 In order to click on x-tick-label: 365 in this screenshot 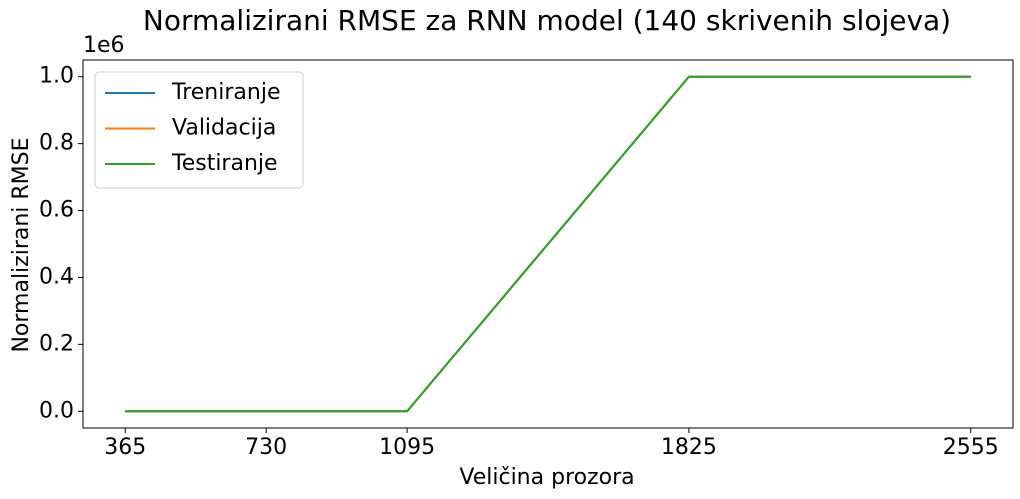, I will do `click(125, 447)`.